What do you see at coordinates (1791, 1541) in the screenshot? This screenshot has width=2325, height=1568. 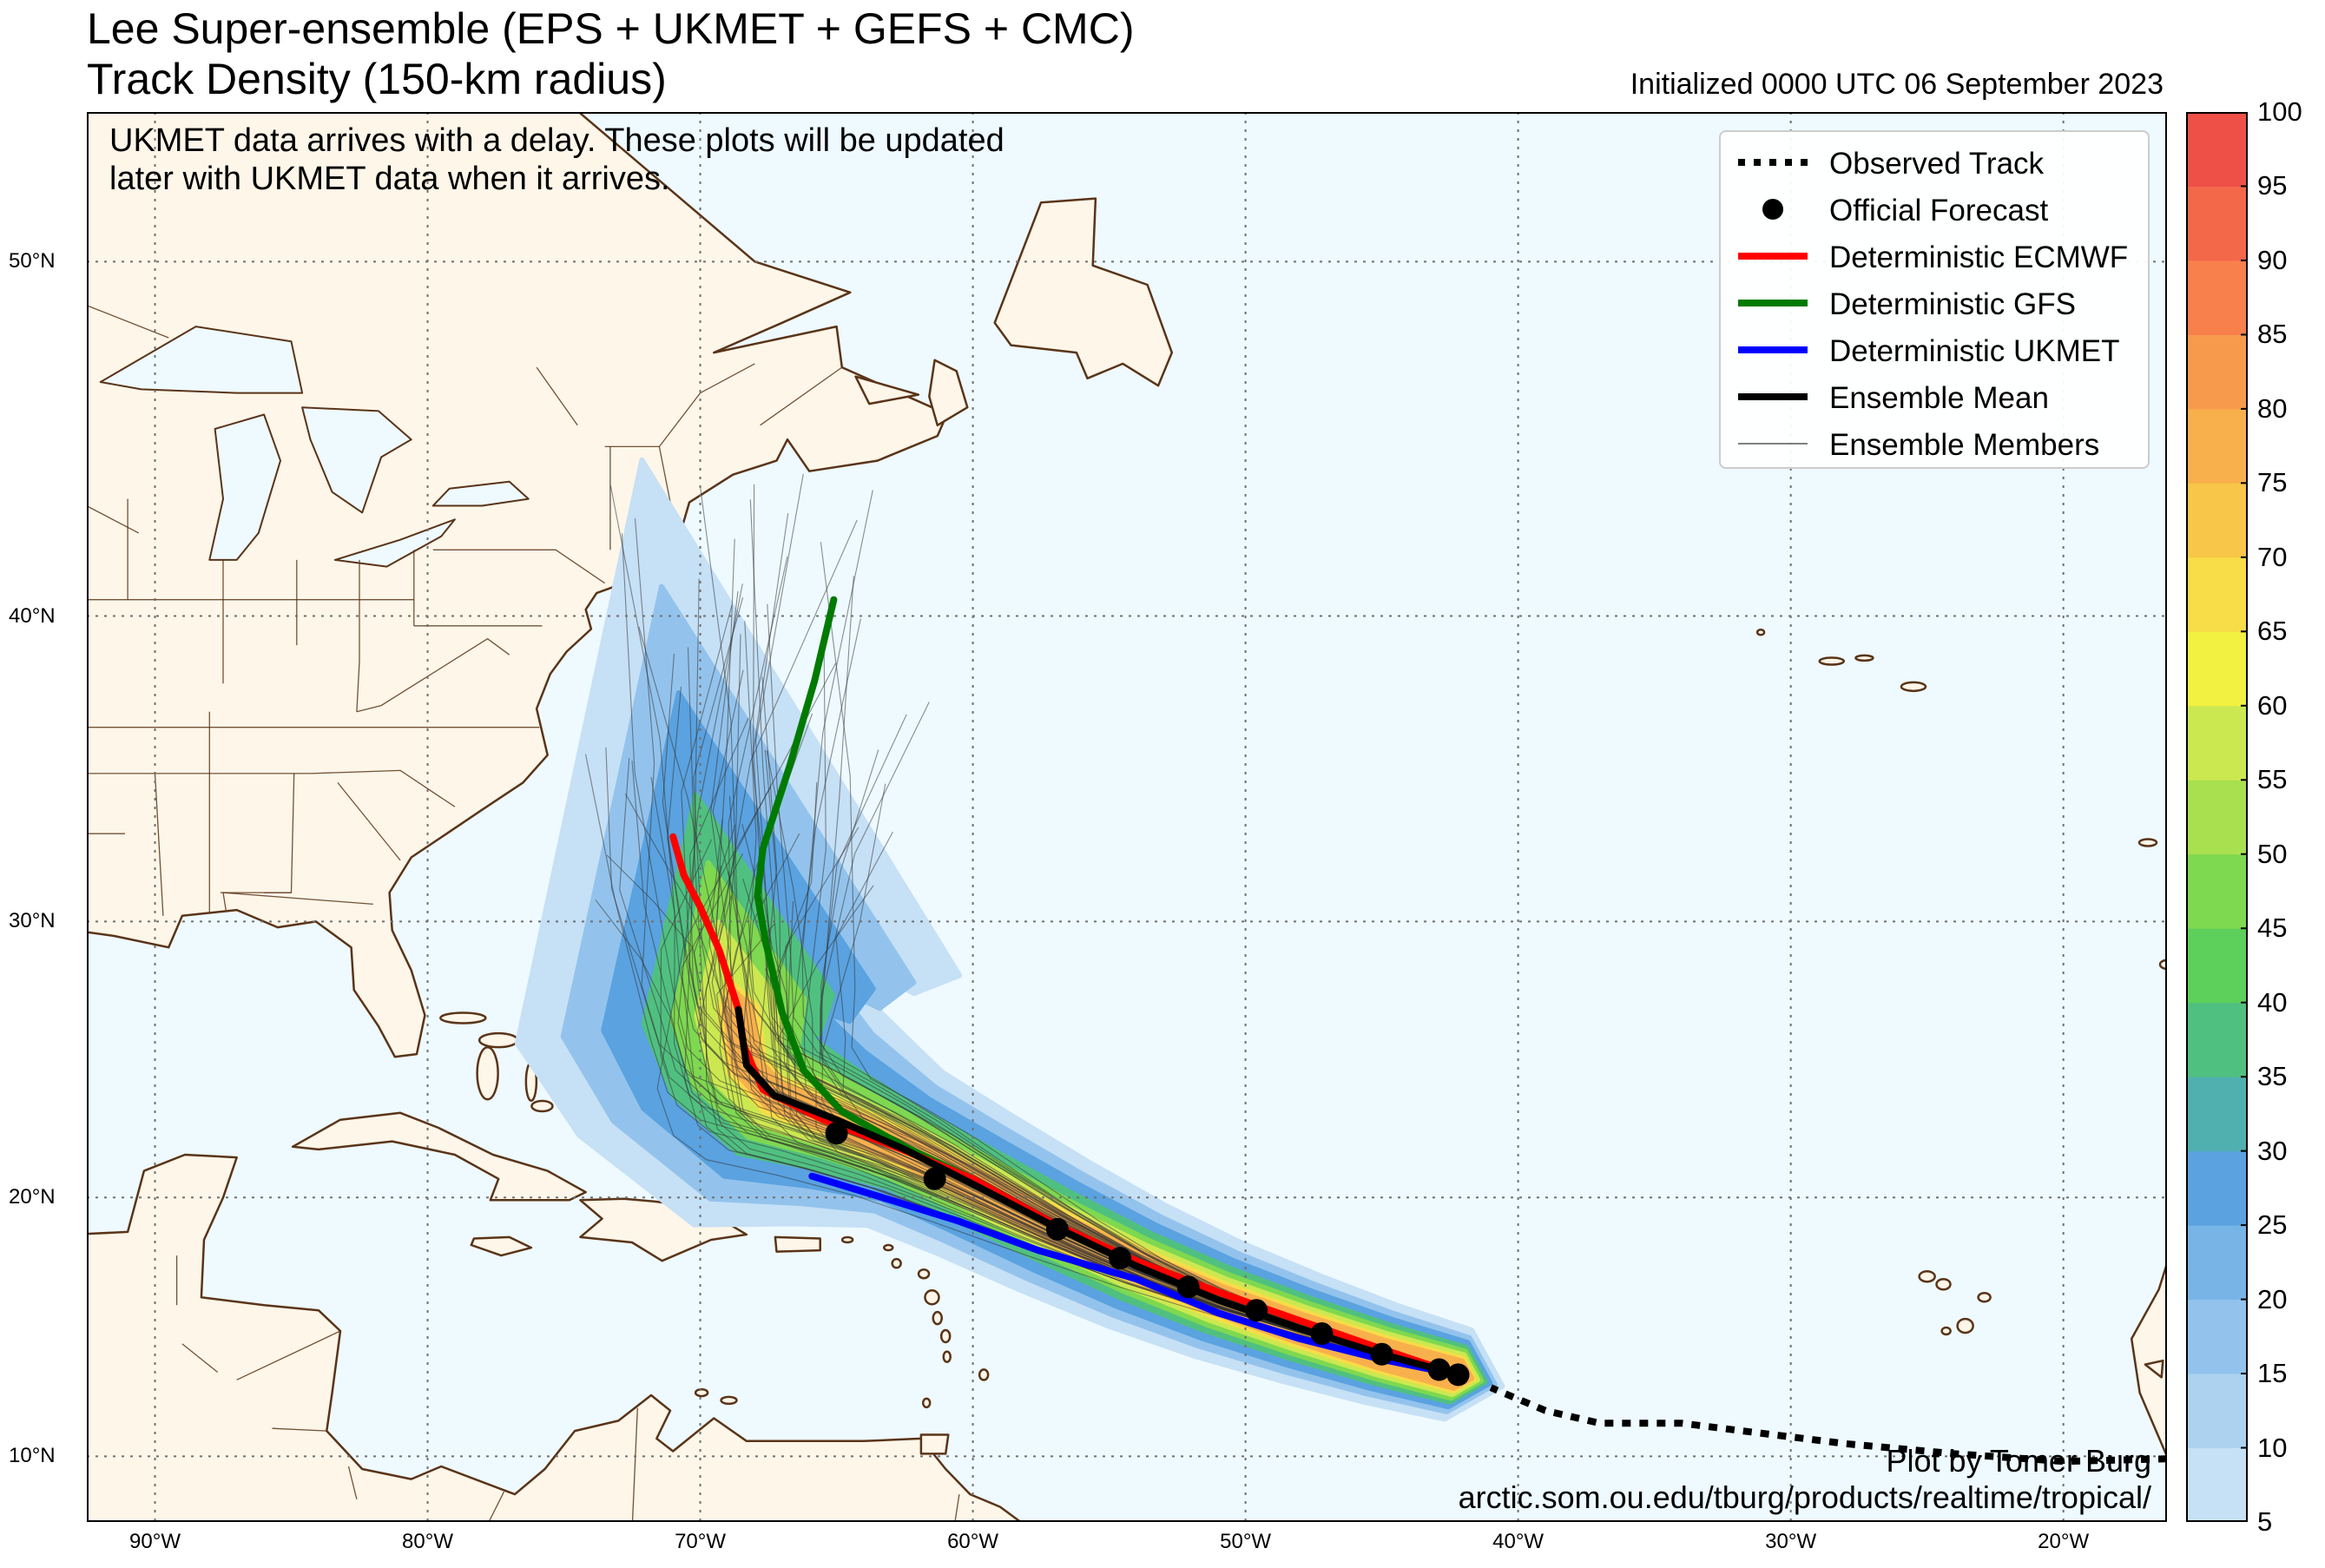 I see `longitude-tick-label: 30°W` at bounding box center [1791, 1541].